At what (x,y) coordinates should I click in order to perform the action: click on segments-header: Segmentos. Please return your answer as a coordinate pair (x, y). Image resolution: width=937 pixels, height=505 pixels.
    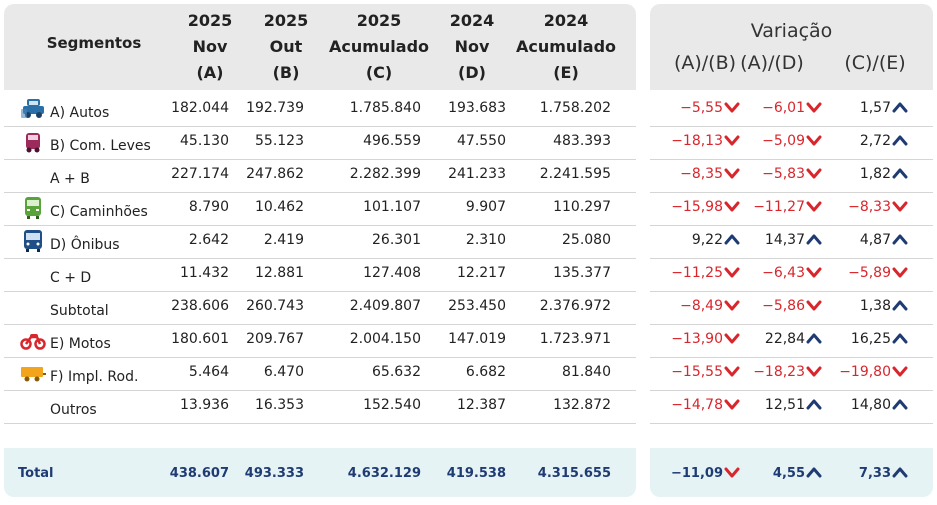
    Looking at the image, I should click on (94, 43).